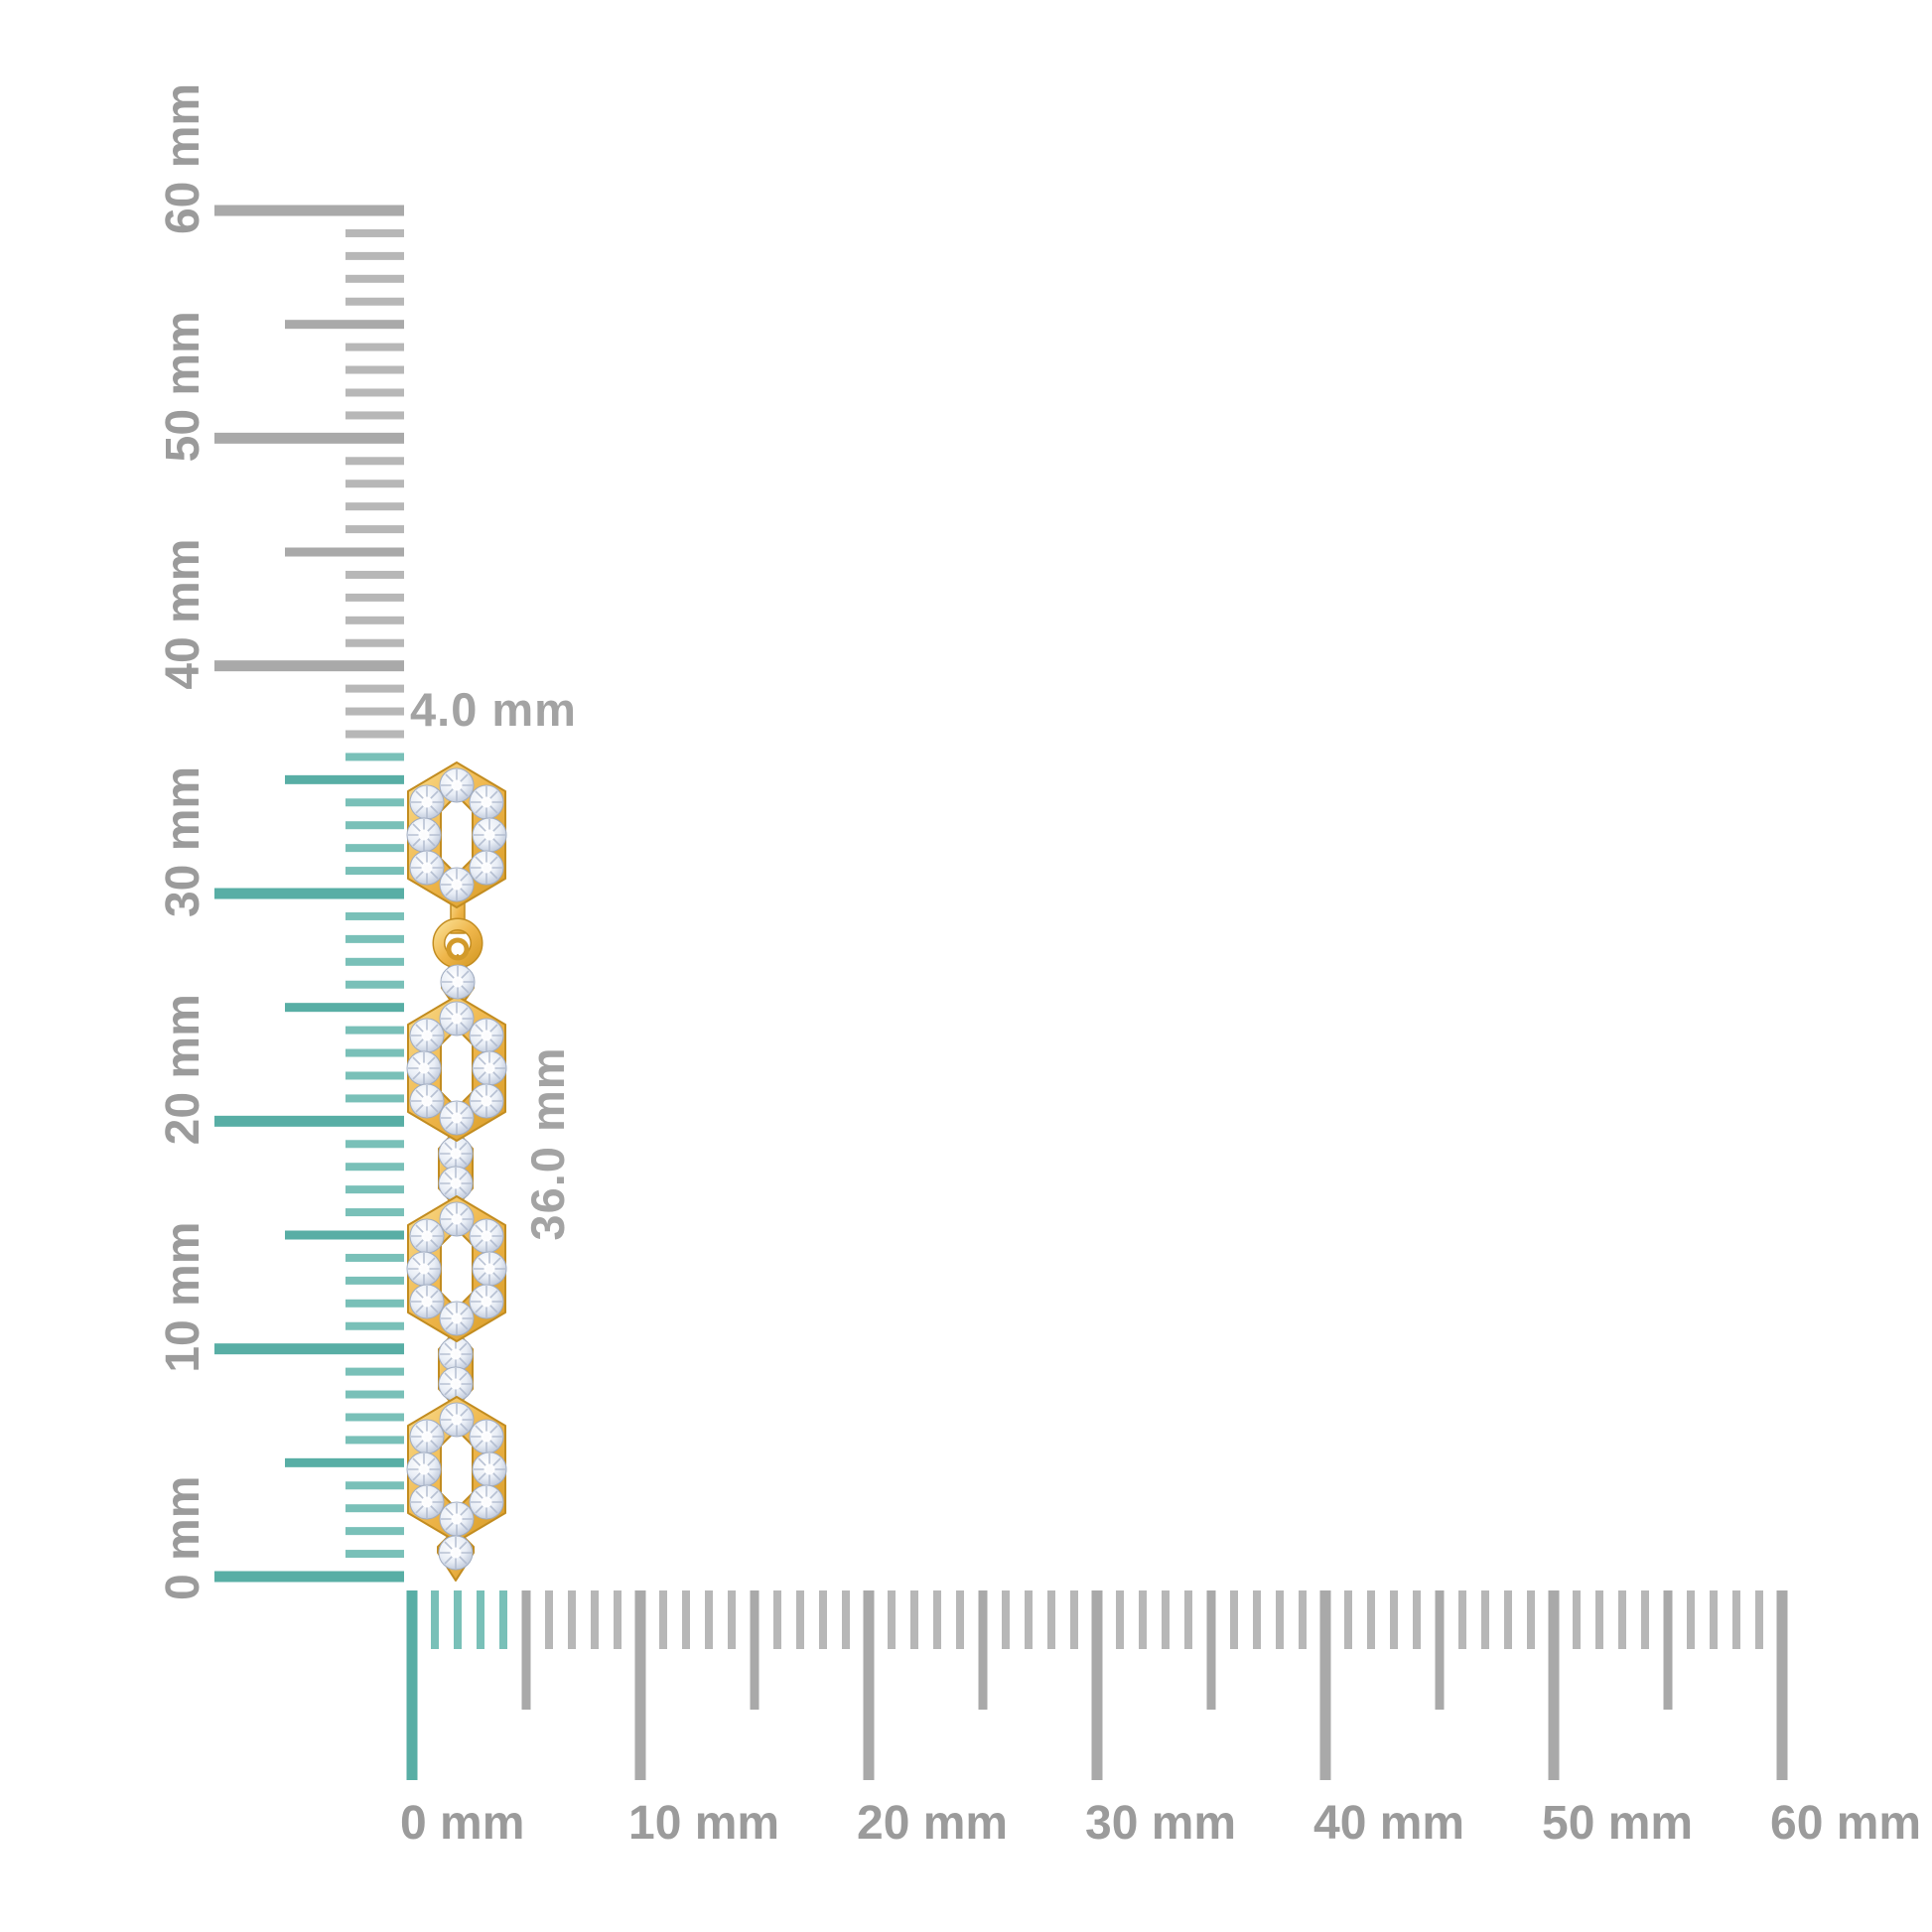 The image size is (1932, 1932). What do you see at coordinates (1577, 1619) in the screenshot?
I see `h-ruler-tick-51mm` at bounding box center [1577, 1619].